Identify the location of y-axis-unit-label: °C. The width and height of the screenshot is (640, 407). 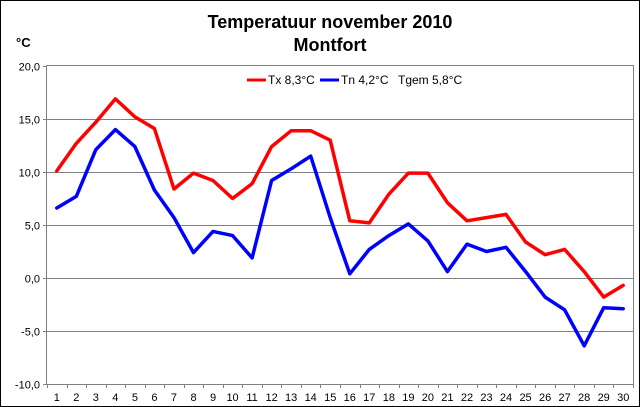
(23, 42).